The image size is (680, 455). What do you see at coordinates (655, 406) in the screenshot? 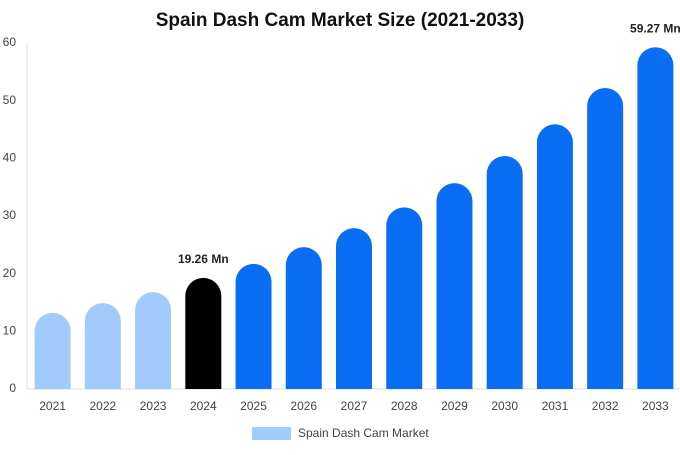
I see `x-tick-label: 2033` at bounding box center [655, 406].